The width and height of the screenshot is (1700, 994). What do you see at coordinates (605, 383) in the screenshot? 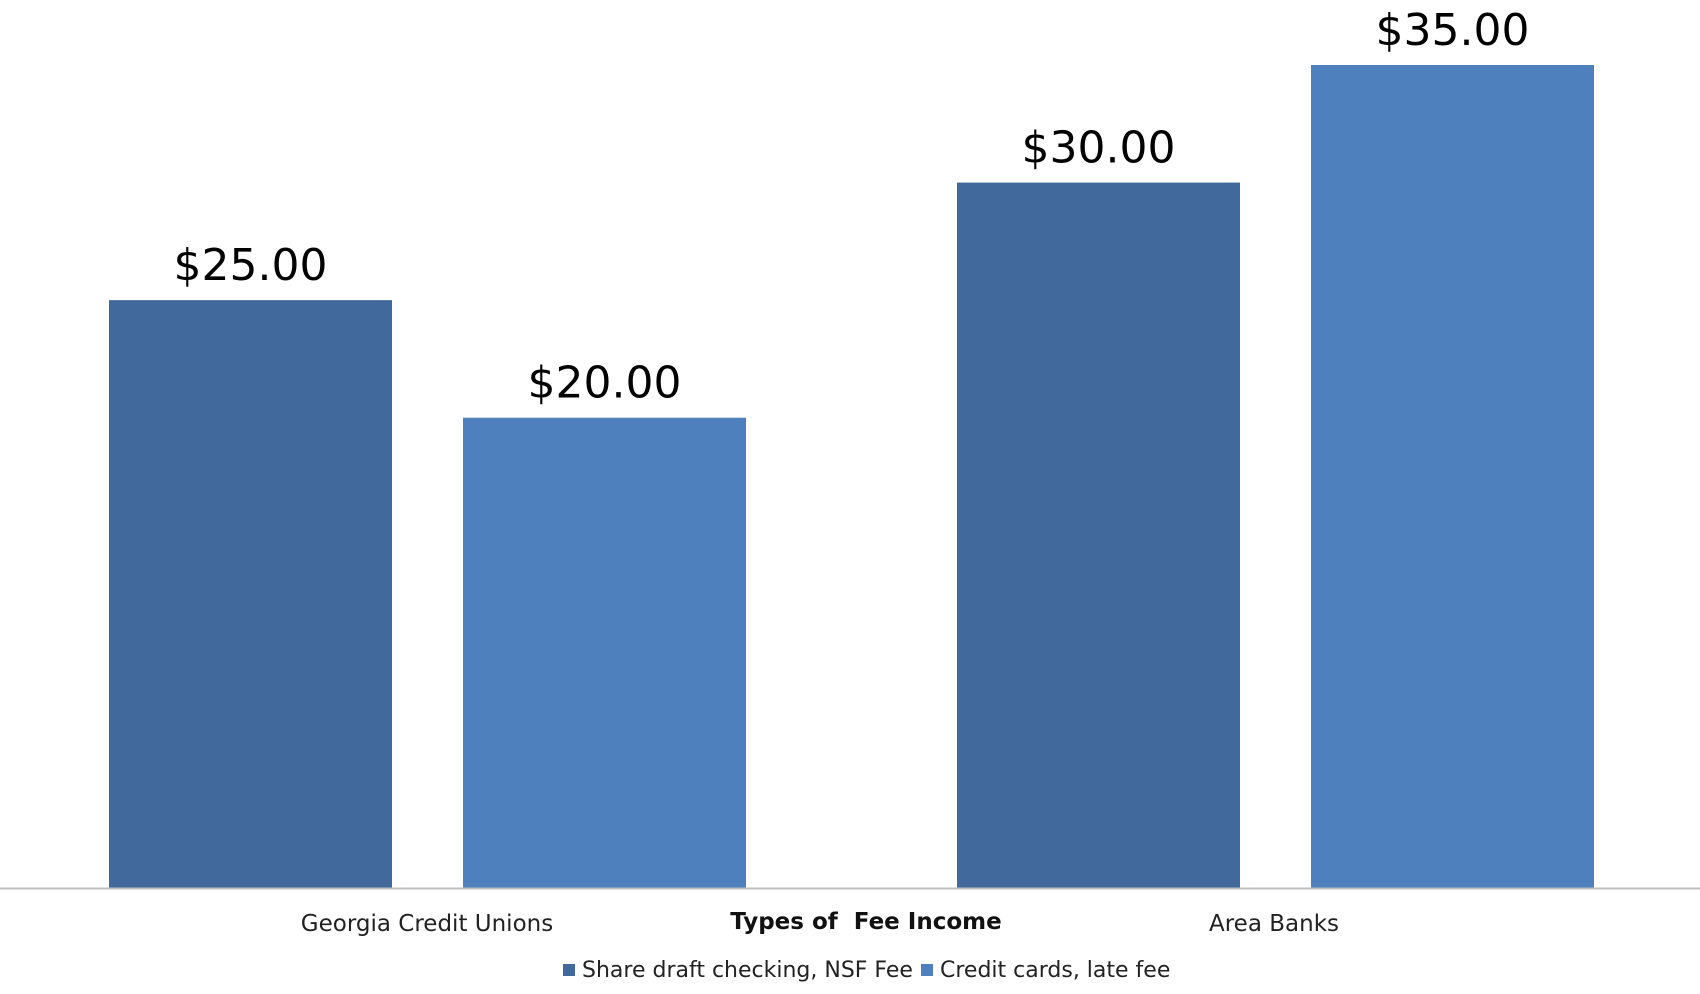
I see `data-label-2-1: $20.00` at bounding box center [605, 383].